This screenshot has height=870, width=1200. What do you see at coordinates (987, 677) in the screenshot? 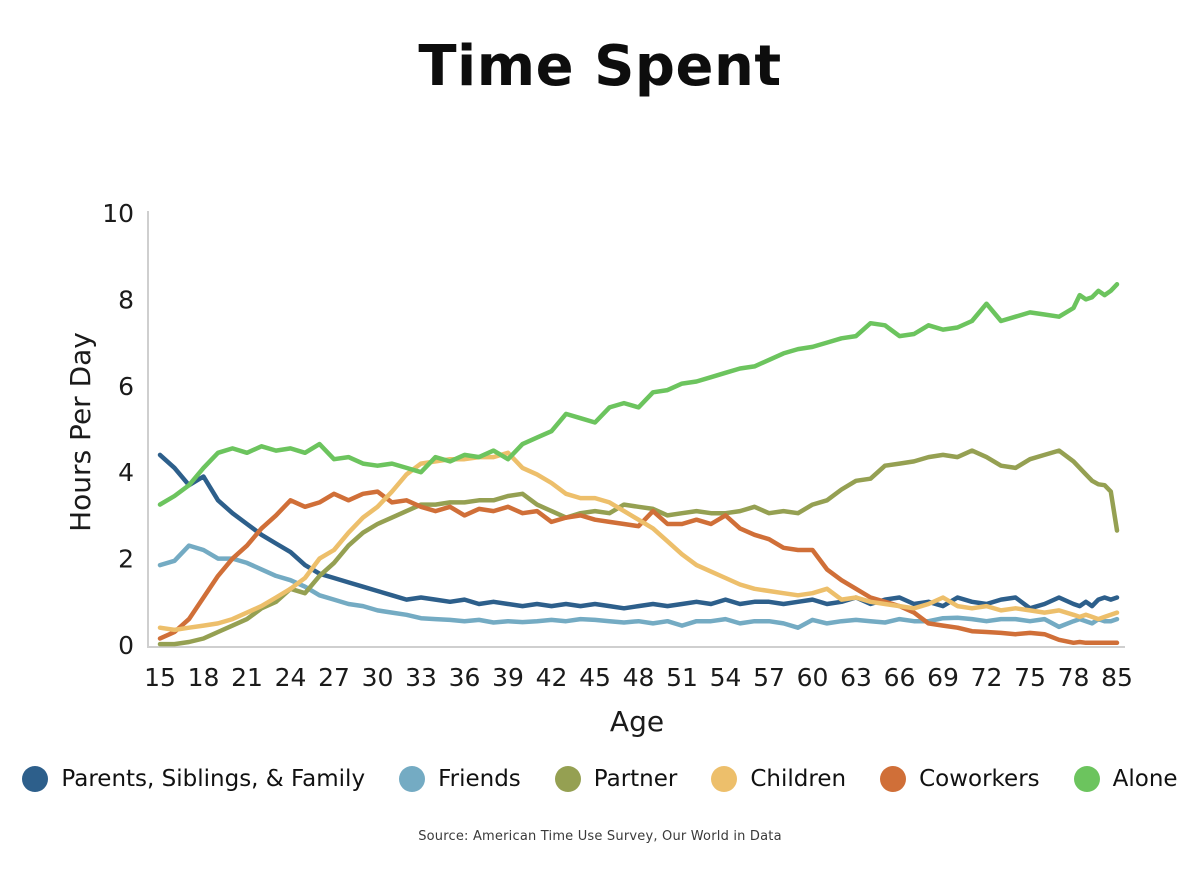
I see `x-tick-label-72: 72` at bounding box center [987, 677].